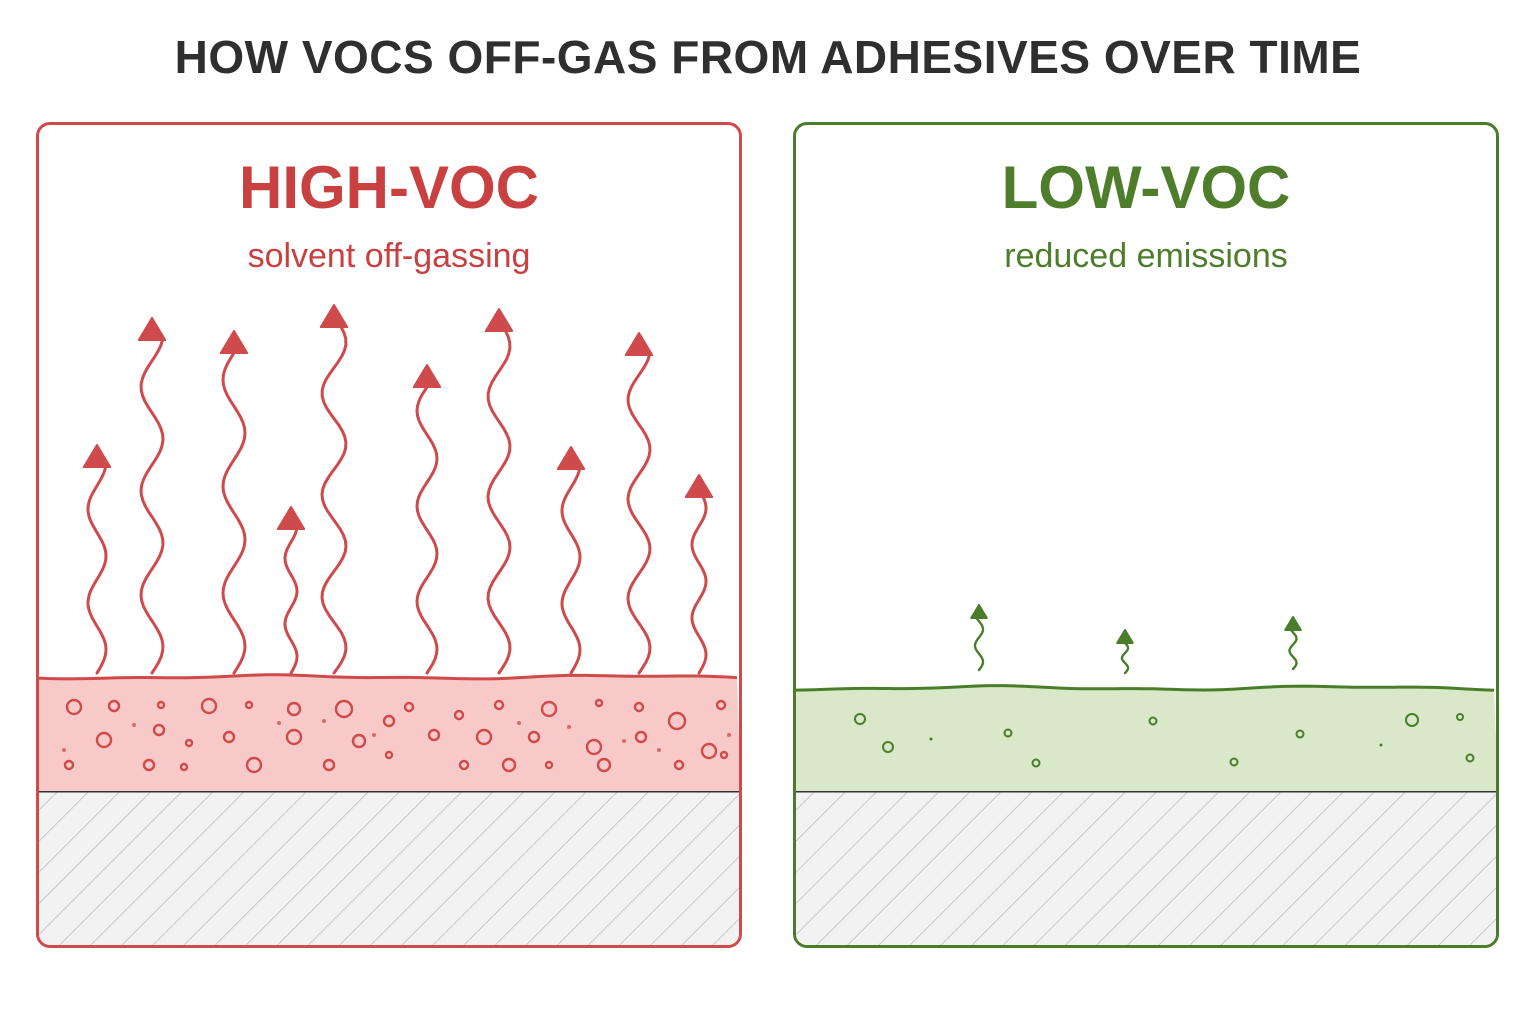  Describe the element at coordinates (1146, 187) in the screenshot. I see `low-voc-heading: LOW-VOC` at that location.